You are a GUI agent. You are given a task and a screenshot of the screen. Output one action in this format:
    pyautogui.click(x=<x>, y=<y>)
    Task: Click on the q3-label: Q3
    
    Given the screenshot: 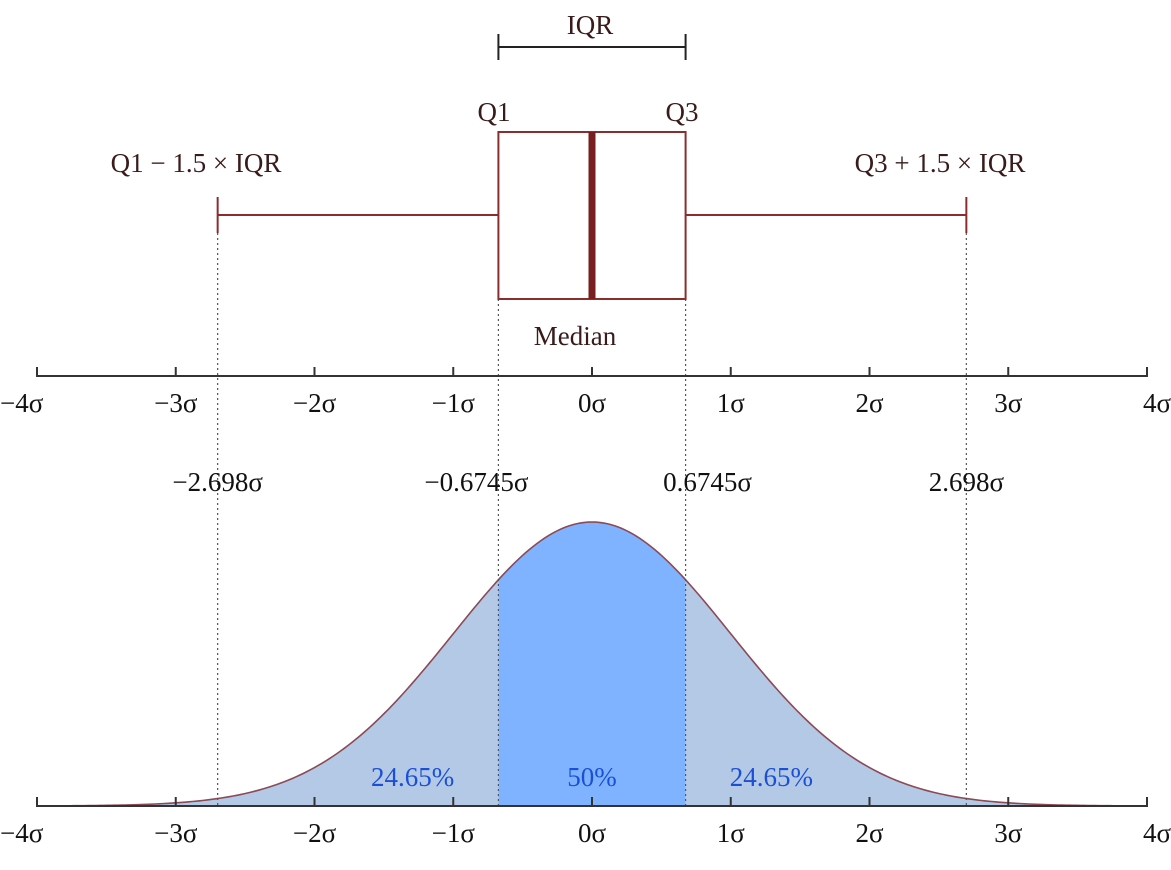 What is the action you would take?
    pyautogui.click(x=682, y=112)
    